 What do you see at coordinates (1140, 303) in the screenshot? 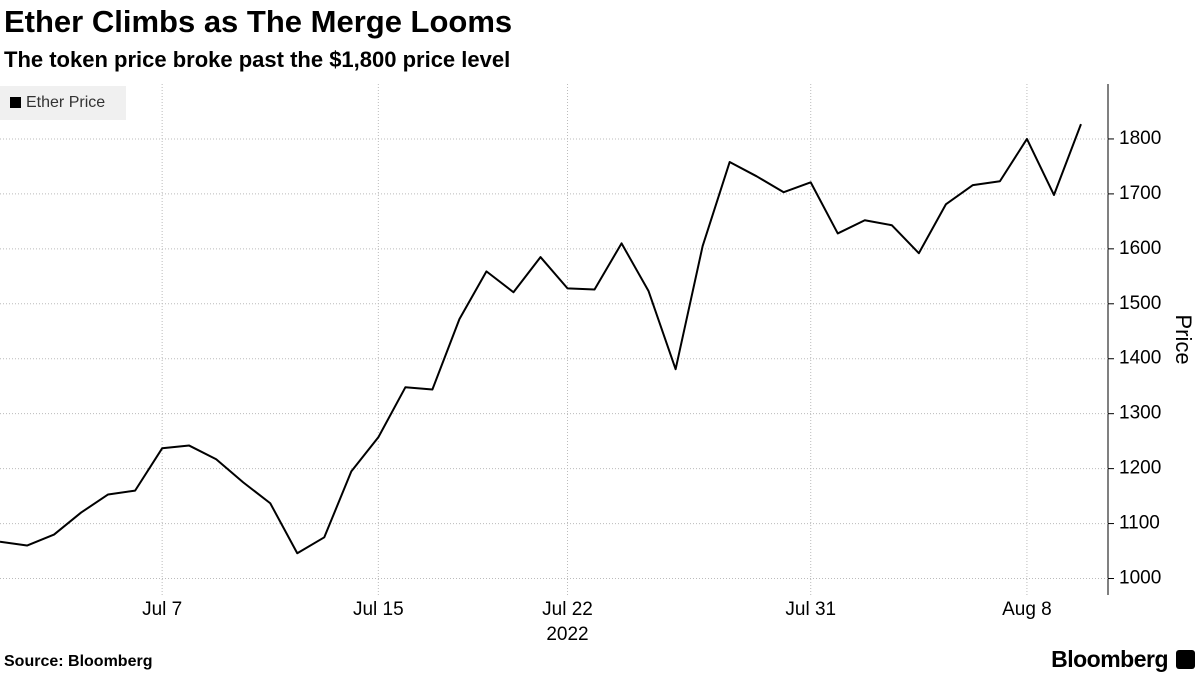
I see `y-tick-label: 1500` at bounding box center [1140, 303].